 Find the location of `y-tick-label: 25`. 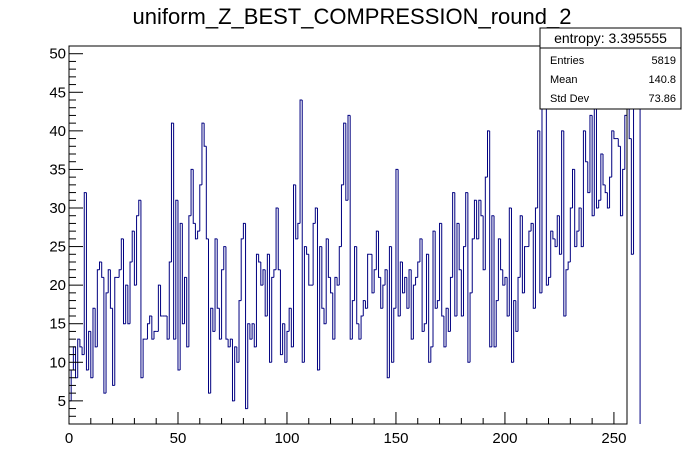

y-tick-label: 25 is located at coordinates (57, 247).